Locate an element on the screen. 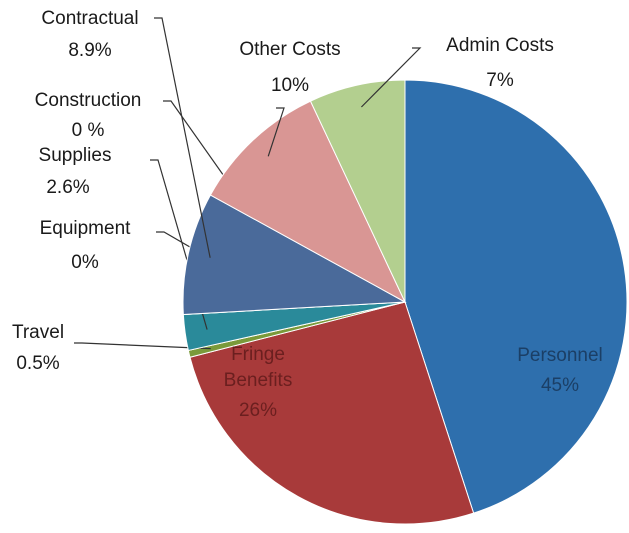  slice-name: Construction is located at coordinates (88, 100).